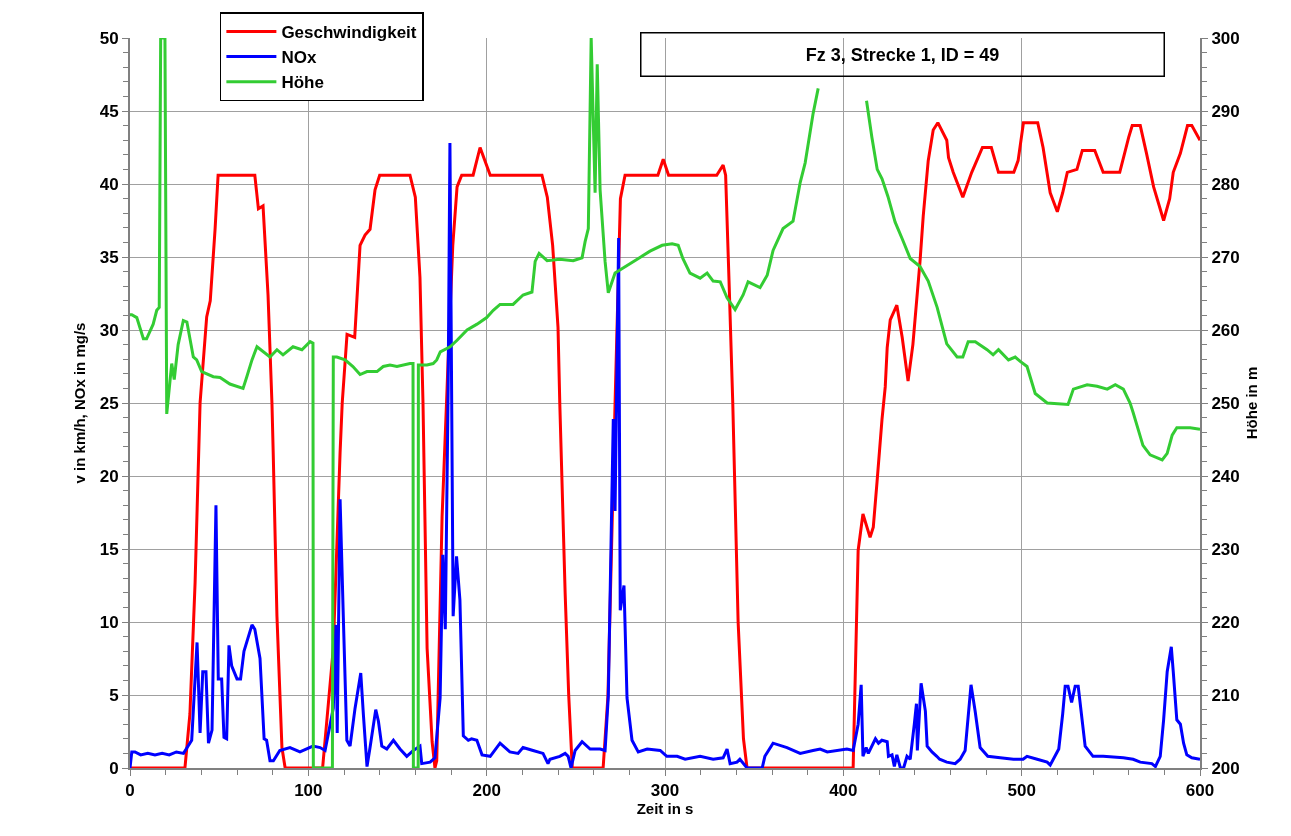  What do you see at coordinates (349, 33) in the screenshot?
I see `legend-label: Geschwindigkeit` at bounding box center [349, 33].